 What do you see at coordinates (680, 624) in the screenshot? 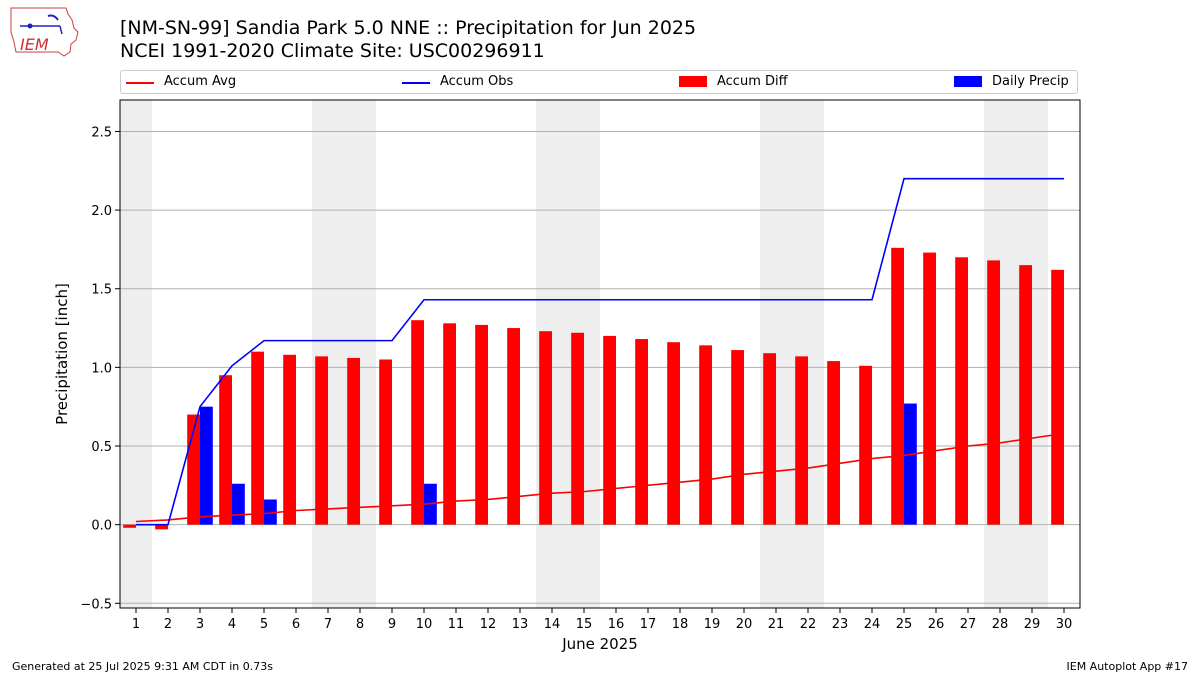
I see `x-tick-label: 18` at bounding box center [680, 624].